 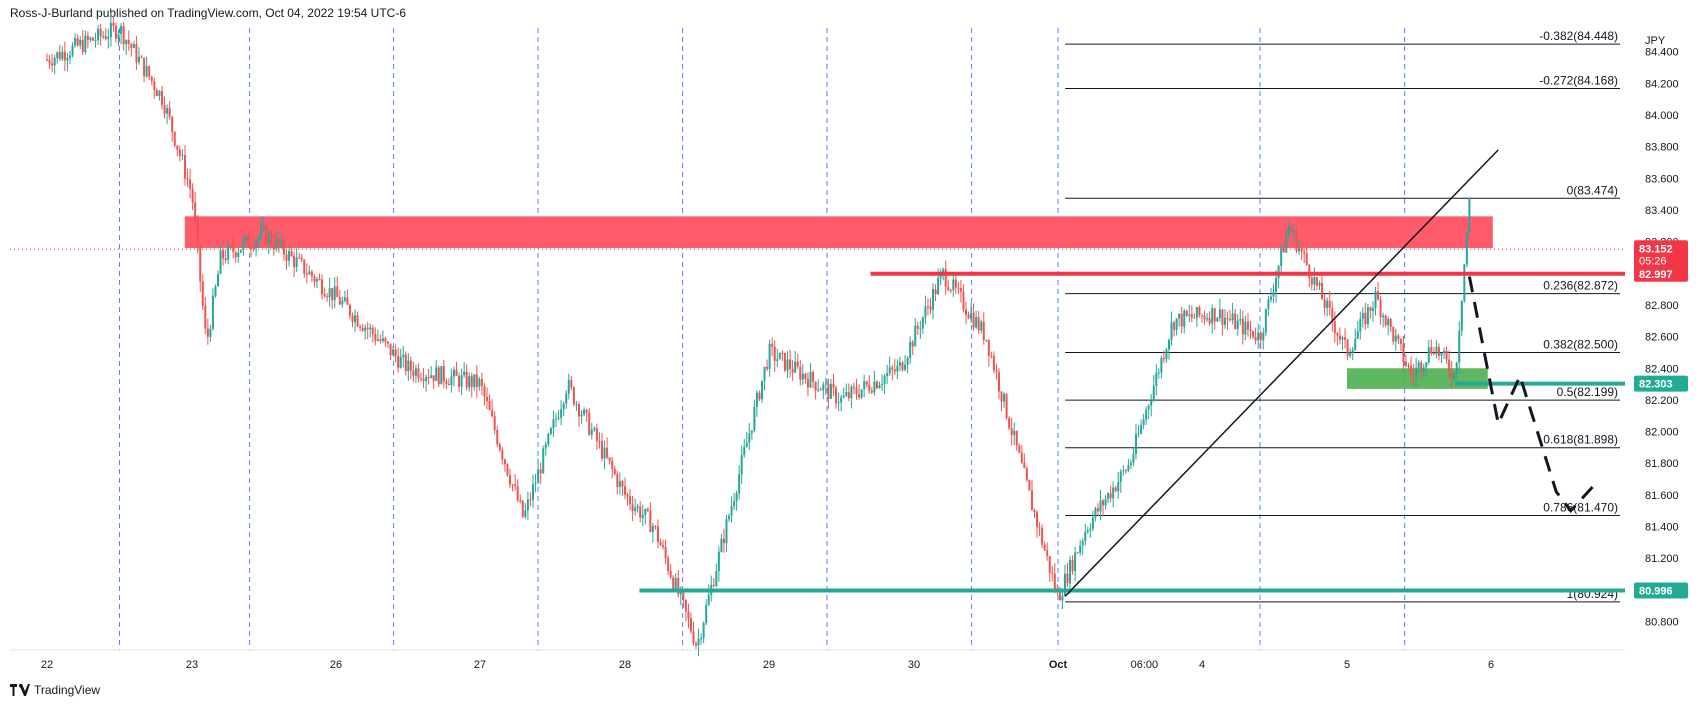 What do you see at coordinates (1656, 385) in the screenshot?
I see `price-label-text: 82.303` at bounding box center [1656, 385].